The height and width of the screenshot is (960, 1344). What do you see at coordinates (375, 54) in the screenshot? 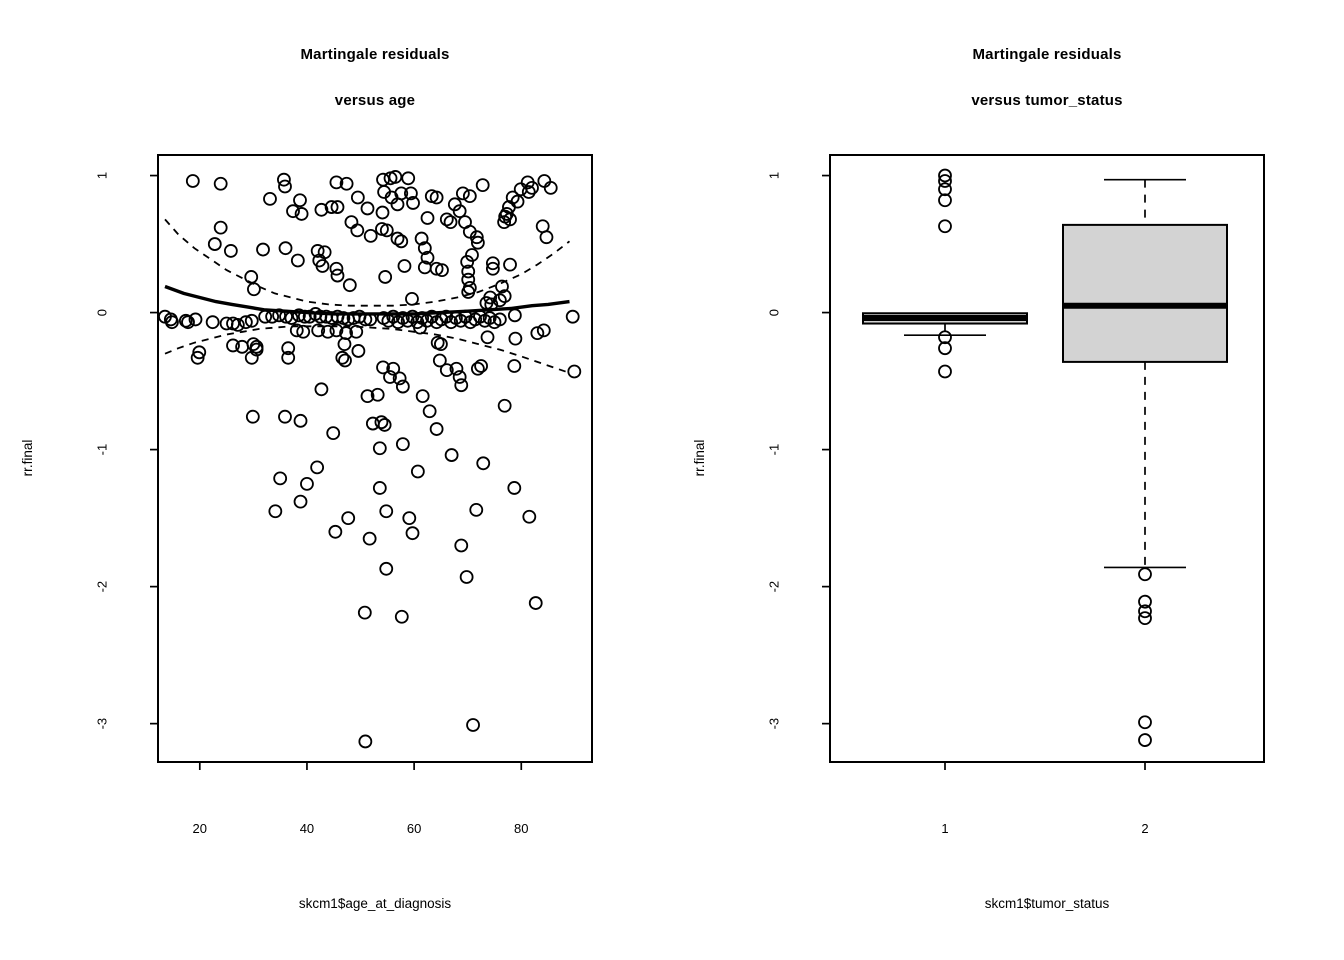
I see `scatter-title: Martingale residuals` at bounding box center [375, 54].